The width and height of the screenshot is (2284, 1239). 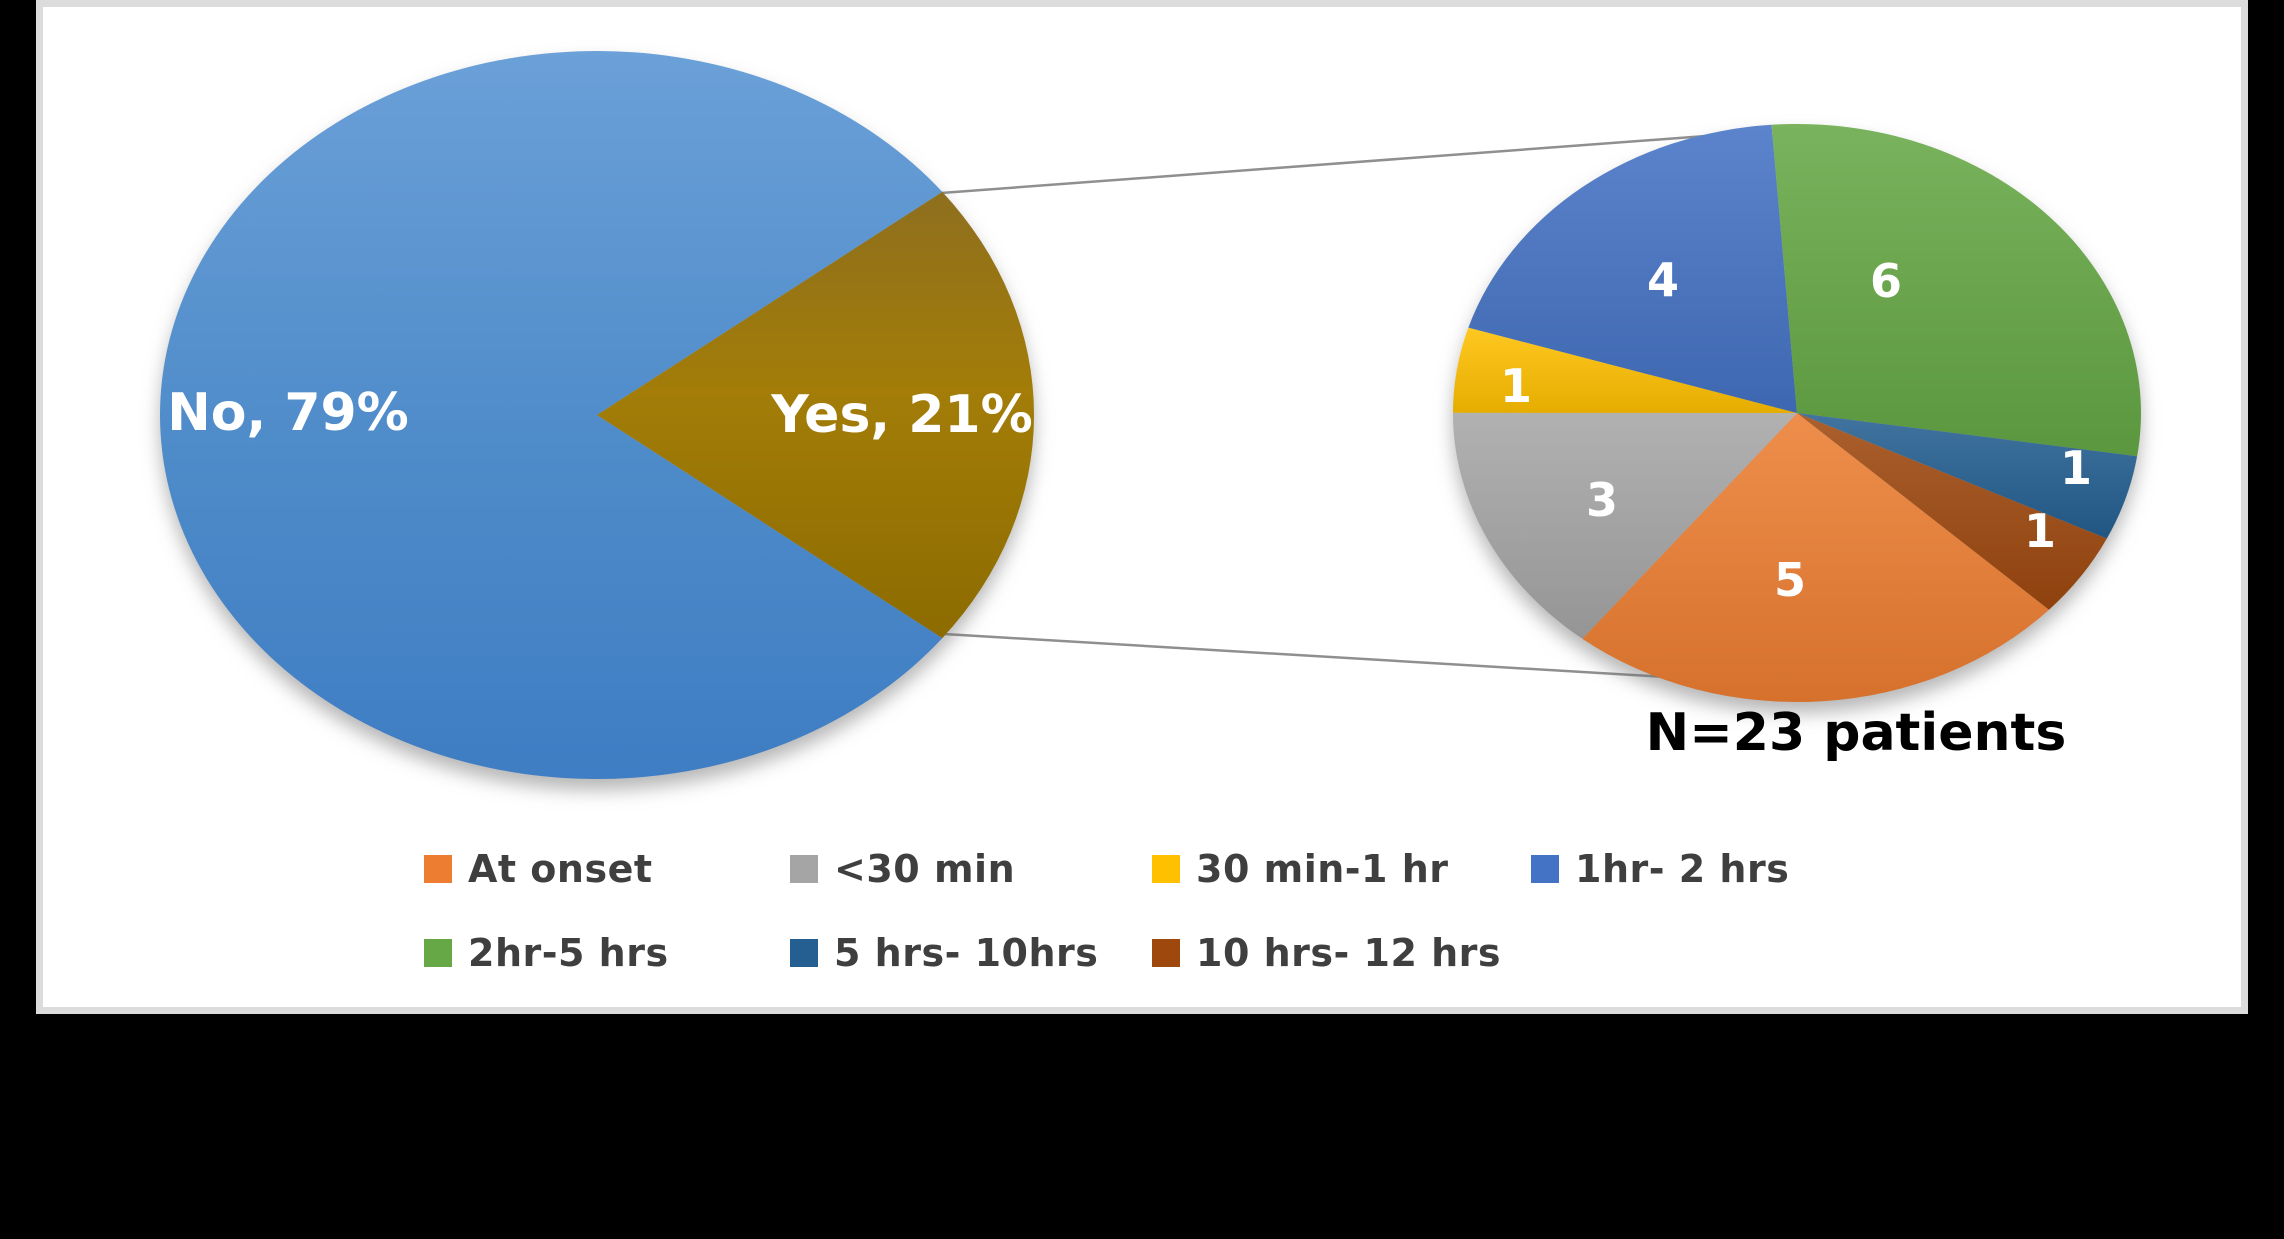 What do you see at coordinates (1545, 869) in the screenshot?
I see `legend-swatch-1hr-2-hrs` at bounding box center [1545, 869].